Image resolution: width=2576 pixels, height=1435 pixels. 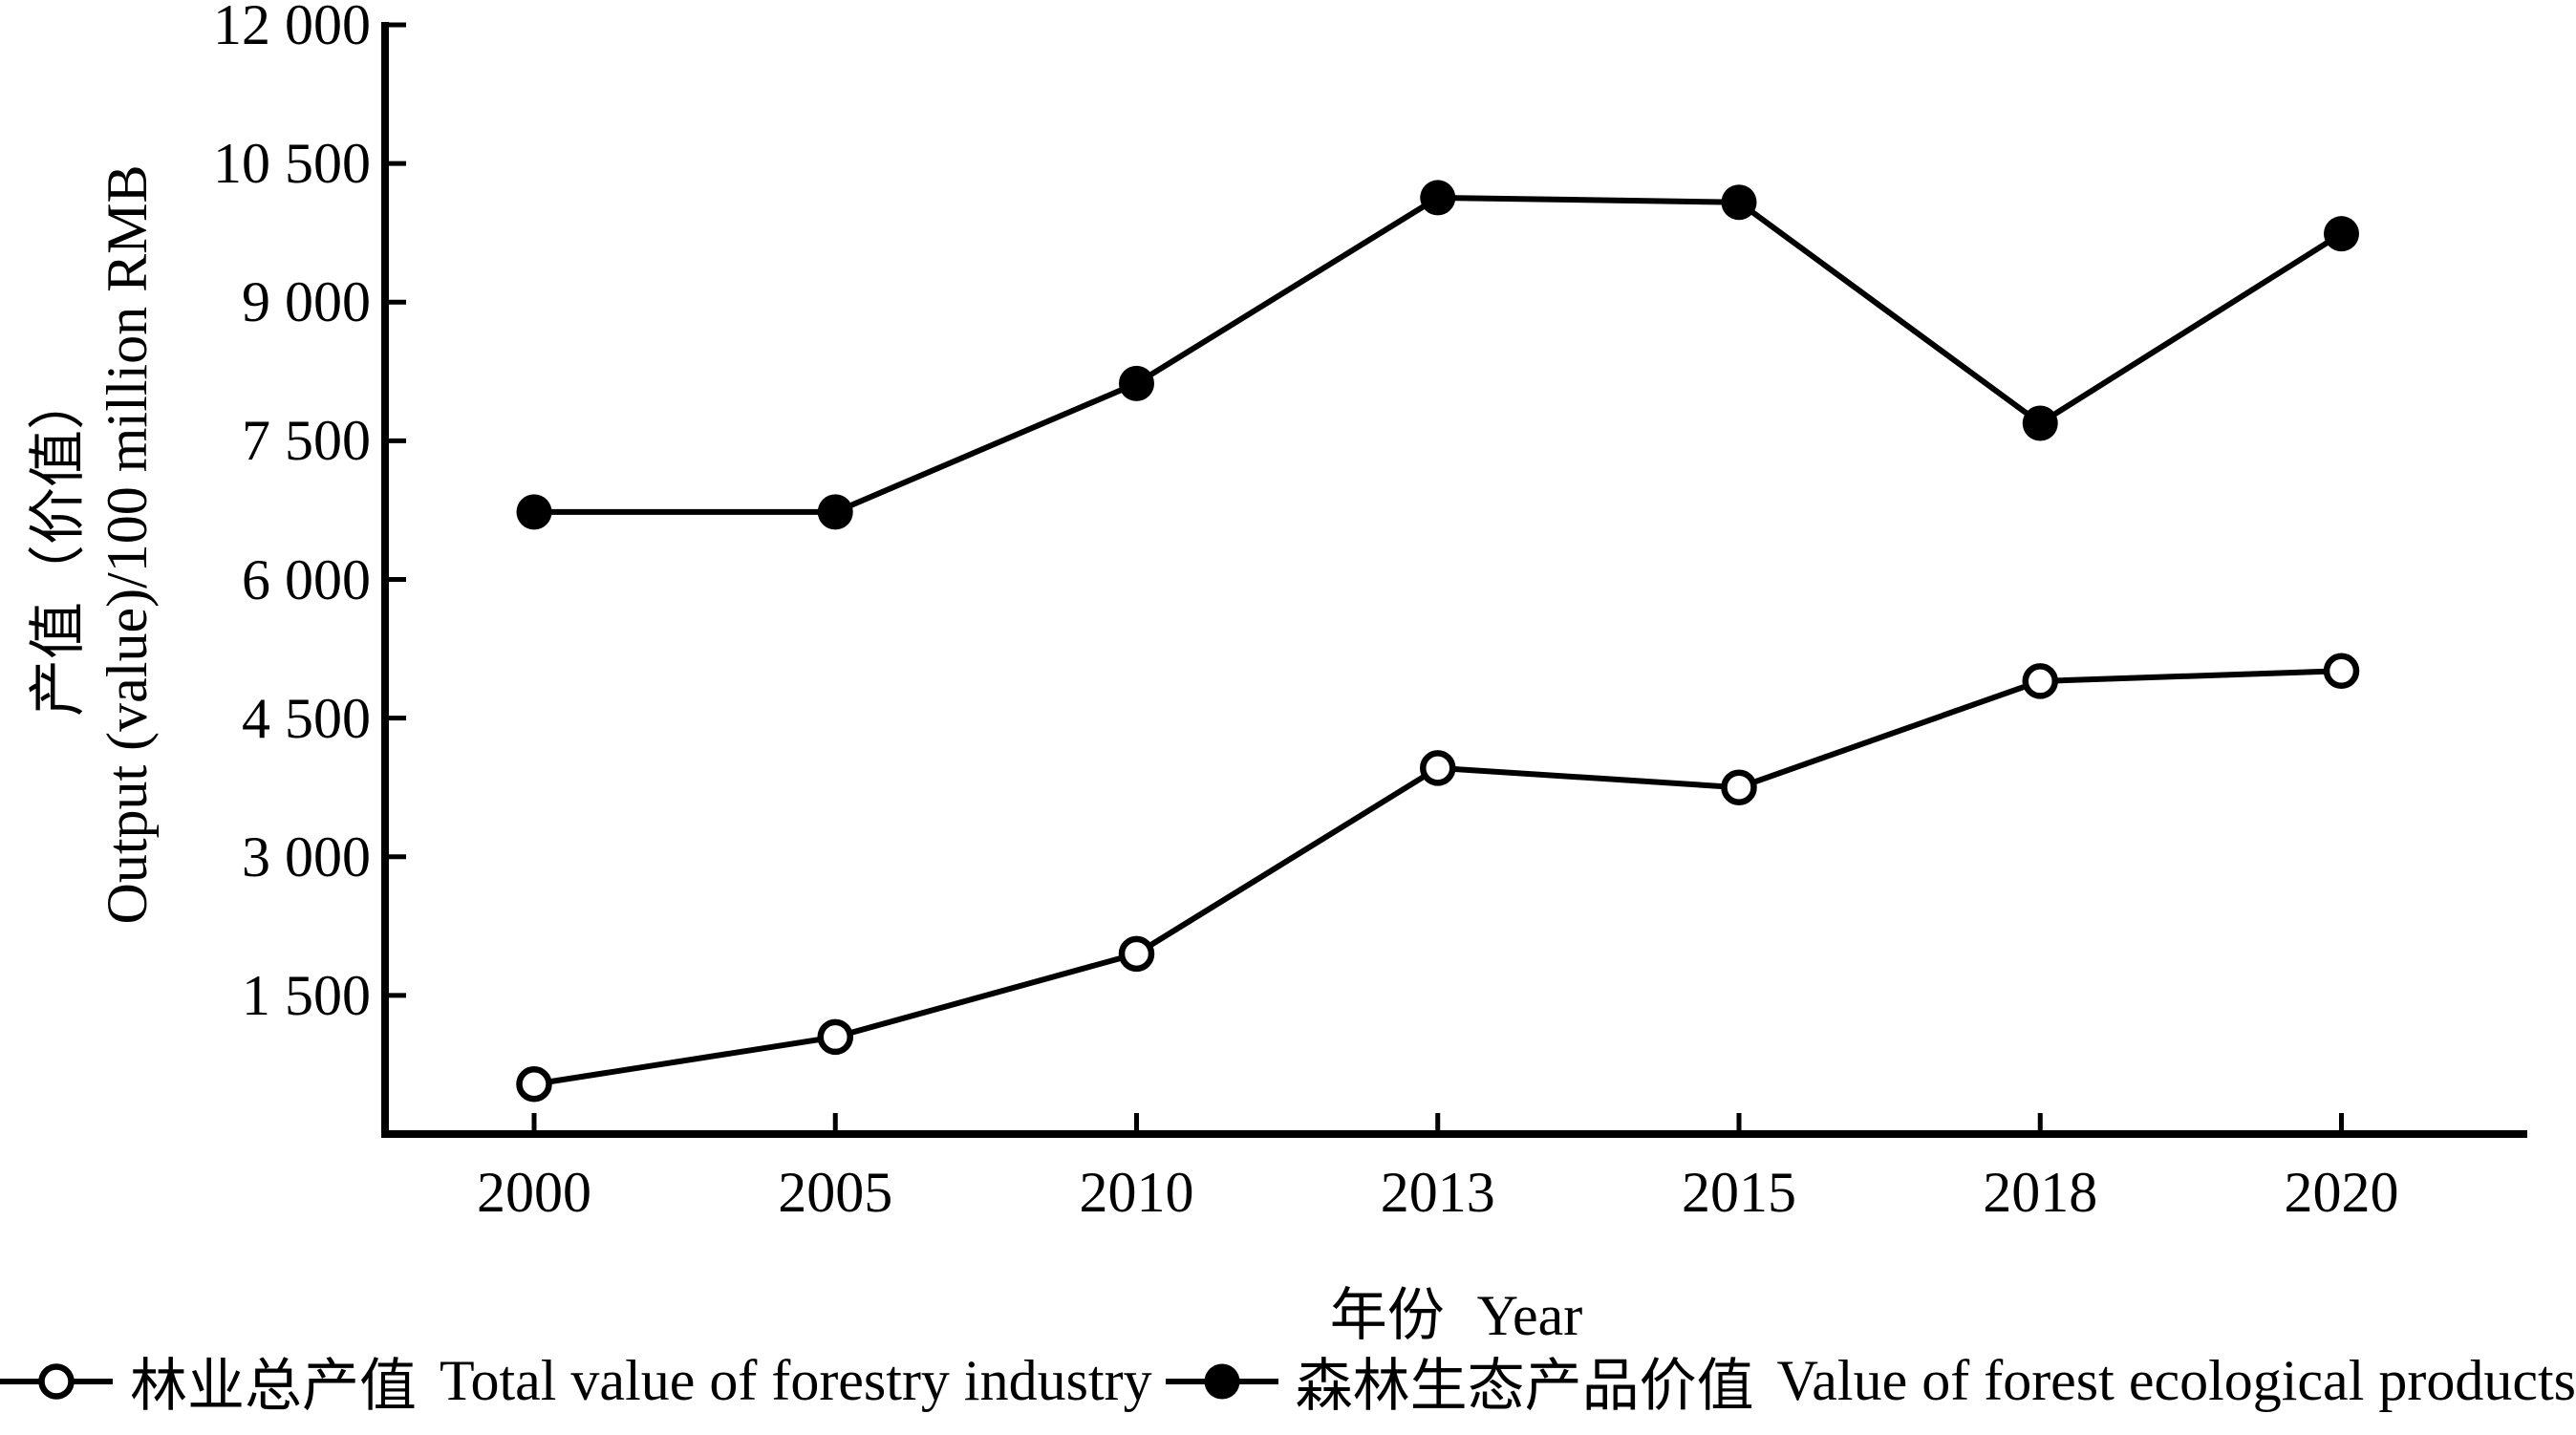 I want to click on x-tick-label: 2005, so click(x=835, y=1193).